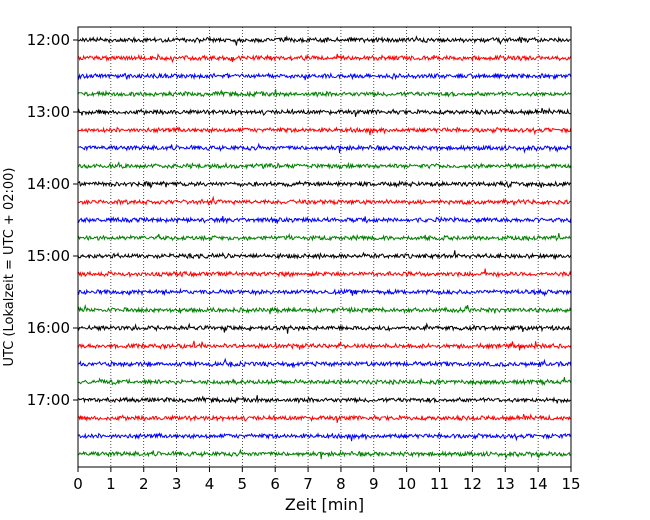 The image size is (650, 520). I want to click on y-tick-label: 16:00, so click(48, 328).